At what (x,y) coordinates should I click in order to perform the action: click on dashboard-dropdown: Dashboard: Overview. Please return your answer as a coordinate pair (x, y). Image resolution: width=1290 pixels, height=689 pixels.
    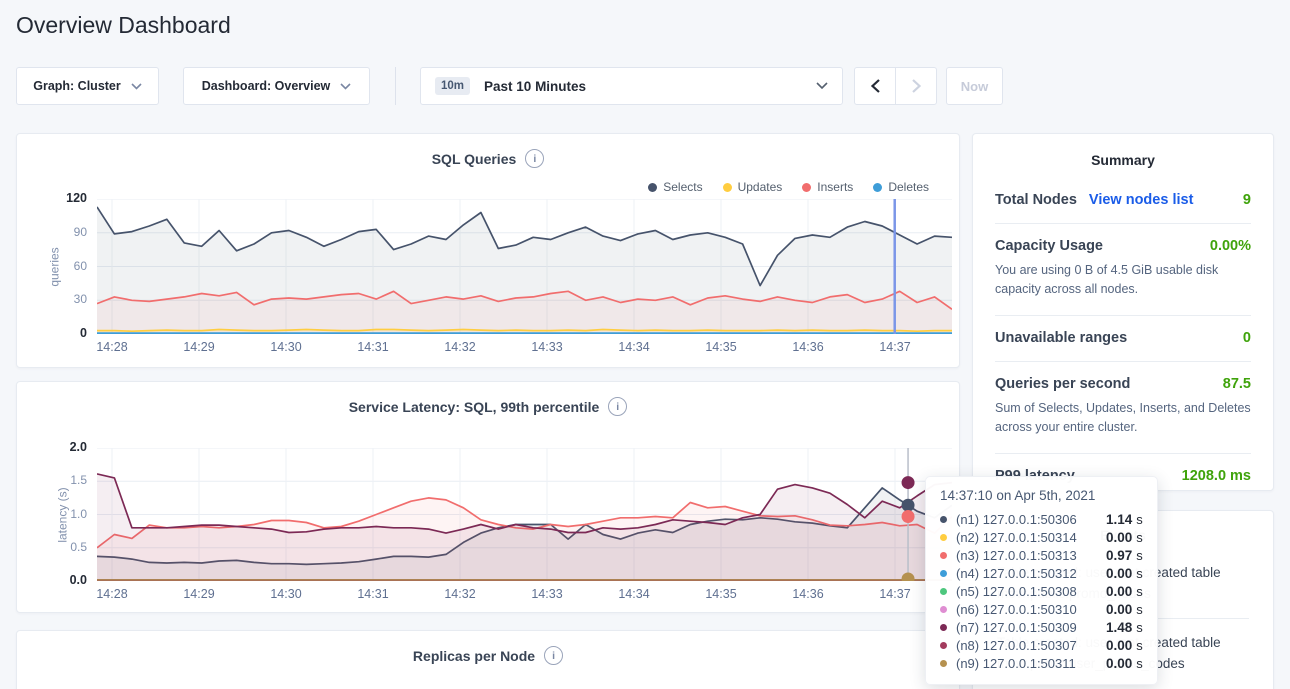
    Looking at the image, I should click on (276, 86).